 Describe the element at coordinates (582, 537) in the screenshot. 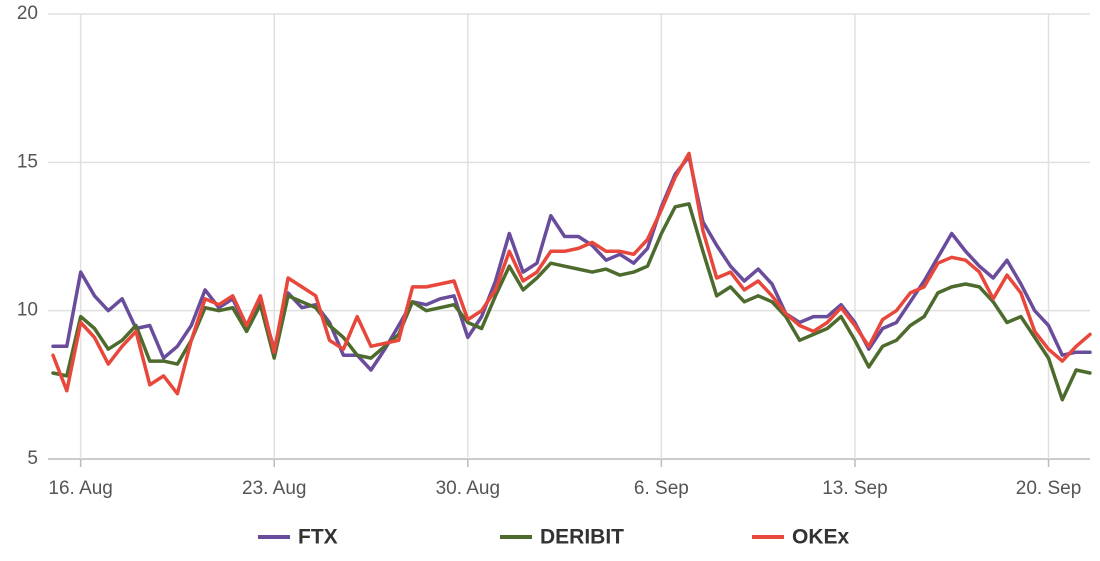

I see `legend-label: DERIBIT` at that location.